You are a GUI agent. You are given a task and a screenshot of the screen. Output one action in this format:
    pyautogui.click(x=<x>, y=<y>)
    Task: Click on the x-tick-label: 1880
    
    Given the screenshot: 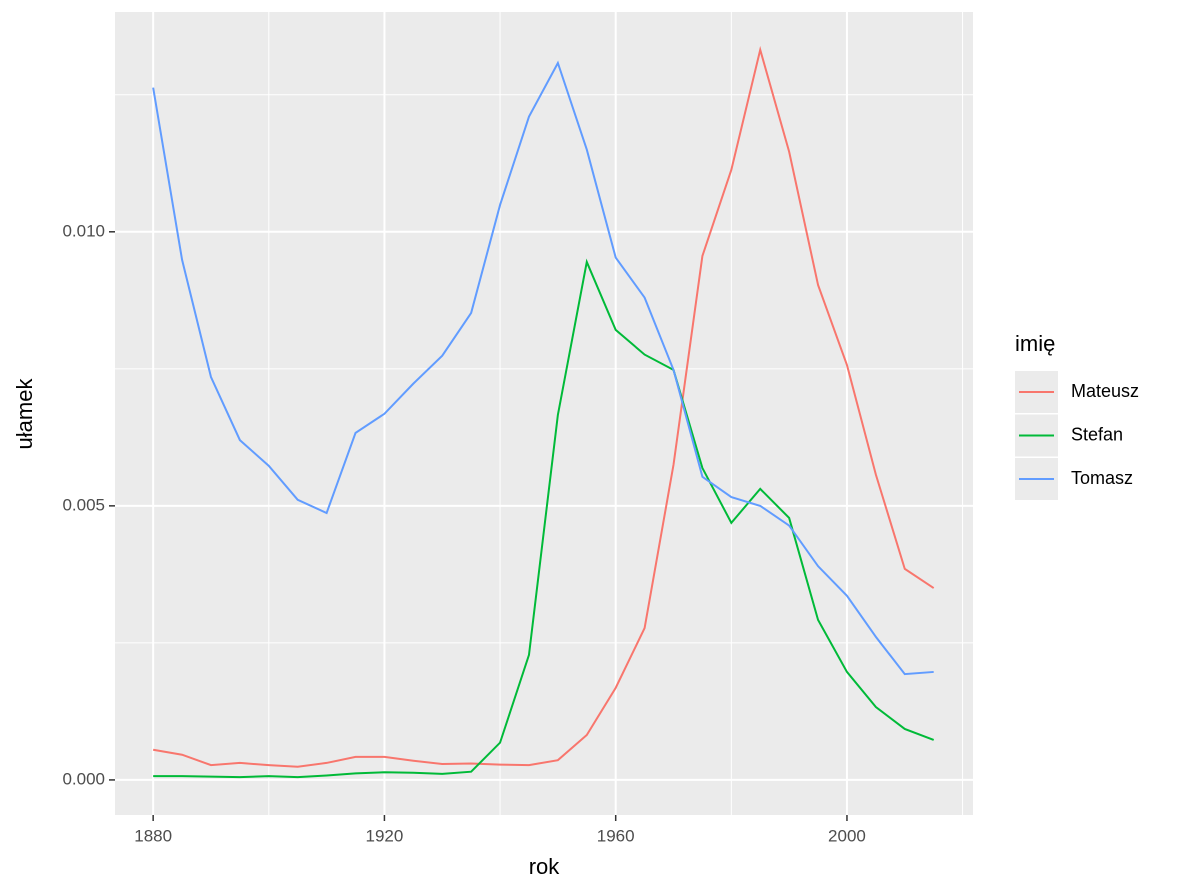 What is the action you would take?
    pyautogui.click(x=153, y=835)
    